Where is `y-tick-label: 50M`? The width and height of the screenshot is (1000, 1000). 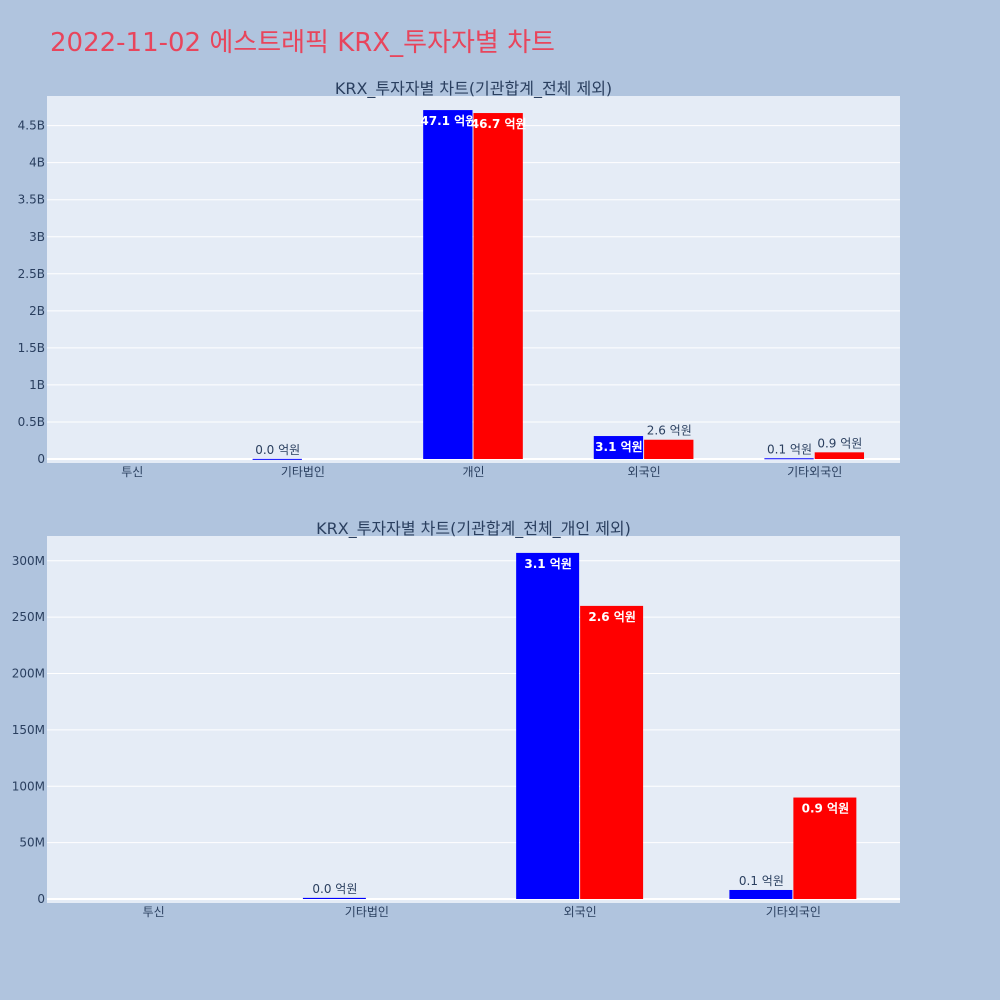 y-tick-label: 50M is located at coordinates (32, 843).